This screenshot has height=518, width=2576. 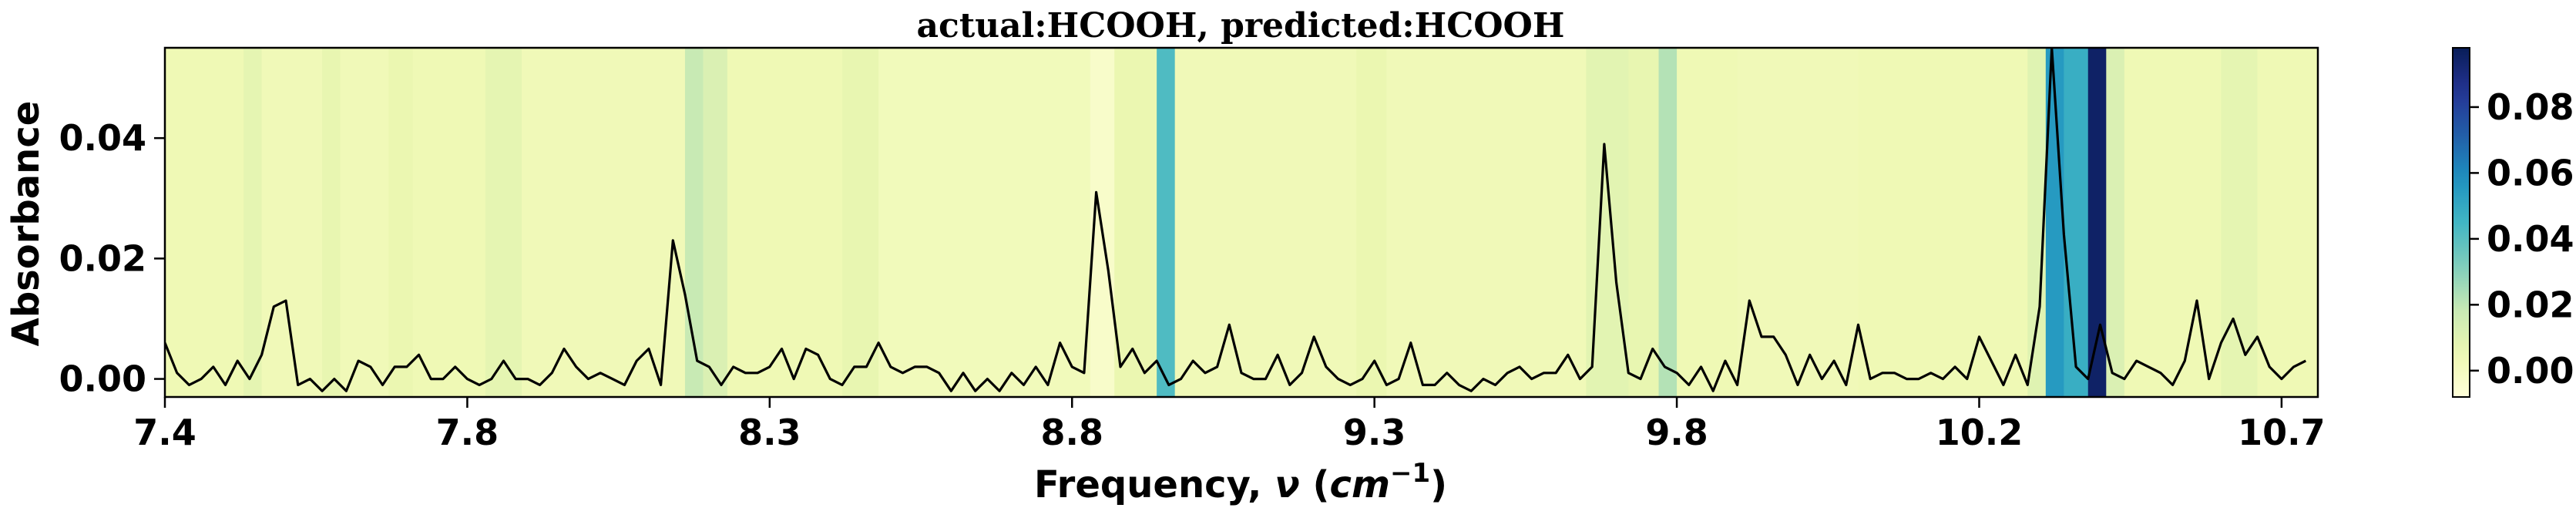 I want to click on colorbar, so click(x=2461, y=222).